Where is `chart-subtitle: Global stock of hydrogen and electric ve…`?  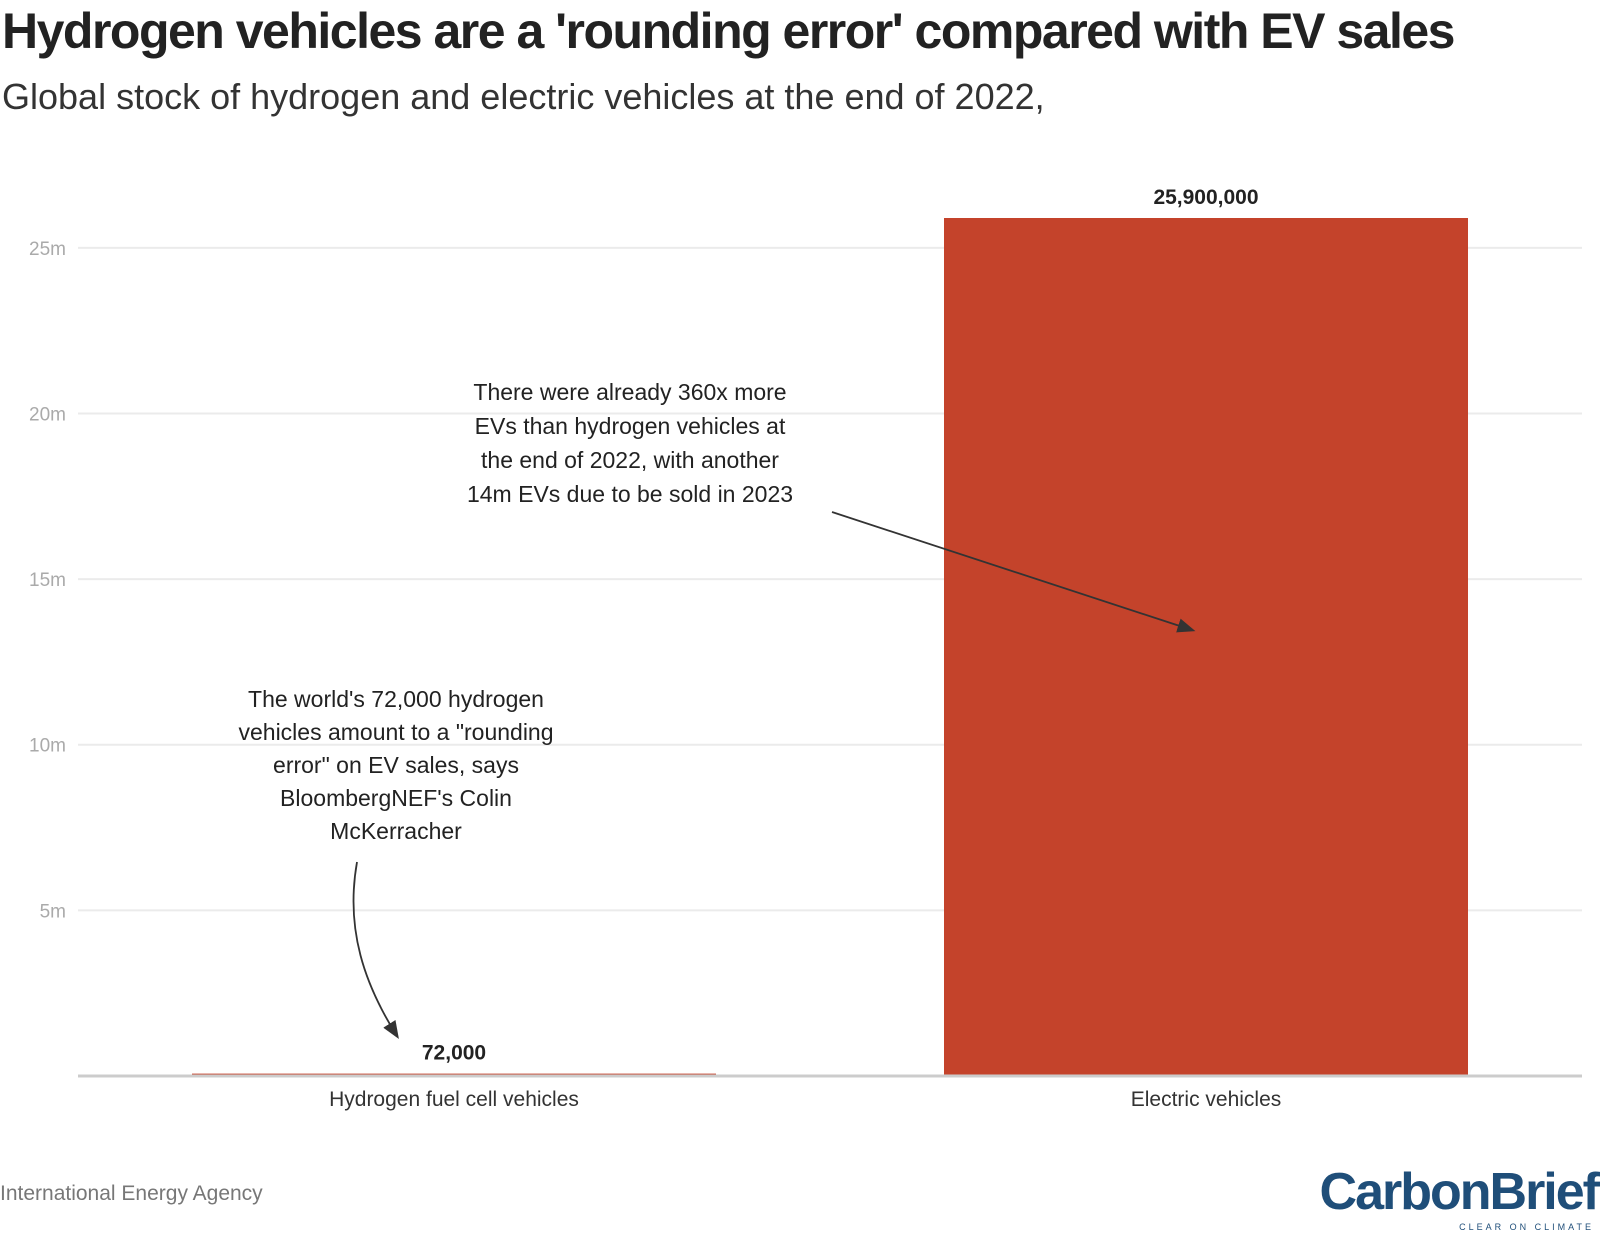
chart-subtitle: Global stock of hydrogen and electric ve… is located at coordinates (523, 96).